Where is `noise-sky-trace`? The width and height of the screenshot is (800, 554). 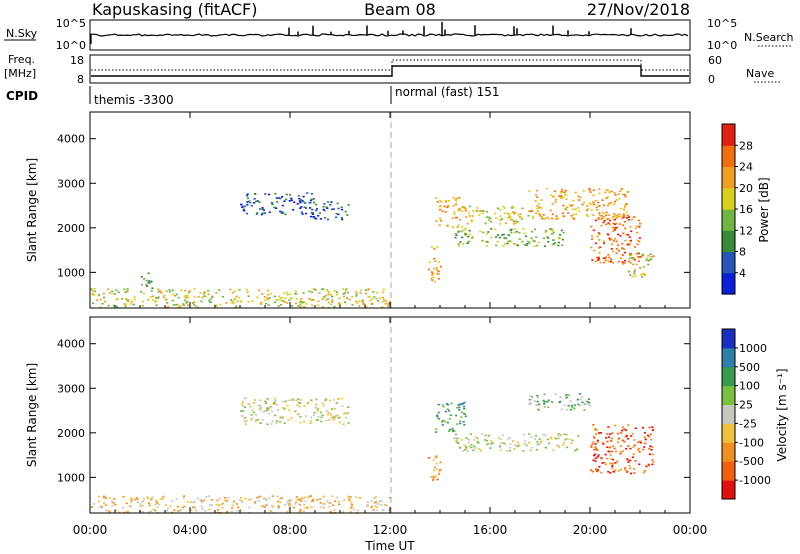 noise-sky-trace is located at coordinates (389, 38).